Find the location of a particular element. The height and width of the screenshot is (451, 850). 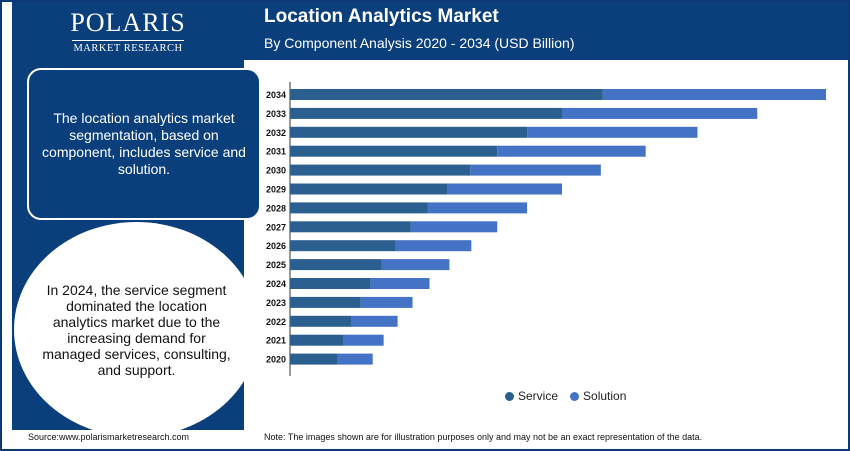

tick-label: 2034 is located at coordinates (276, 95).